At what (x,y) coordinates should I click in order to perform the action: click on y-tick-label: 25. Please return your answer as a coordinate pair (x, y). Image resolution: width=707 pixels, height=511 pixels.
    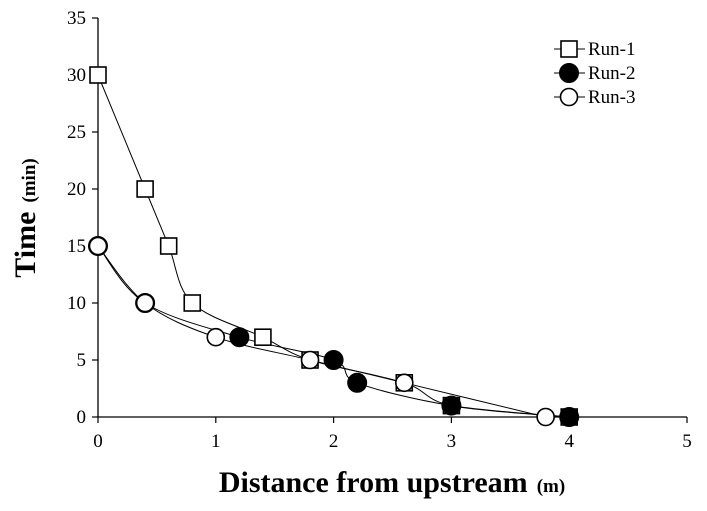
    Looking at the image, I should click on (76, 132).